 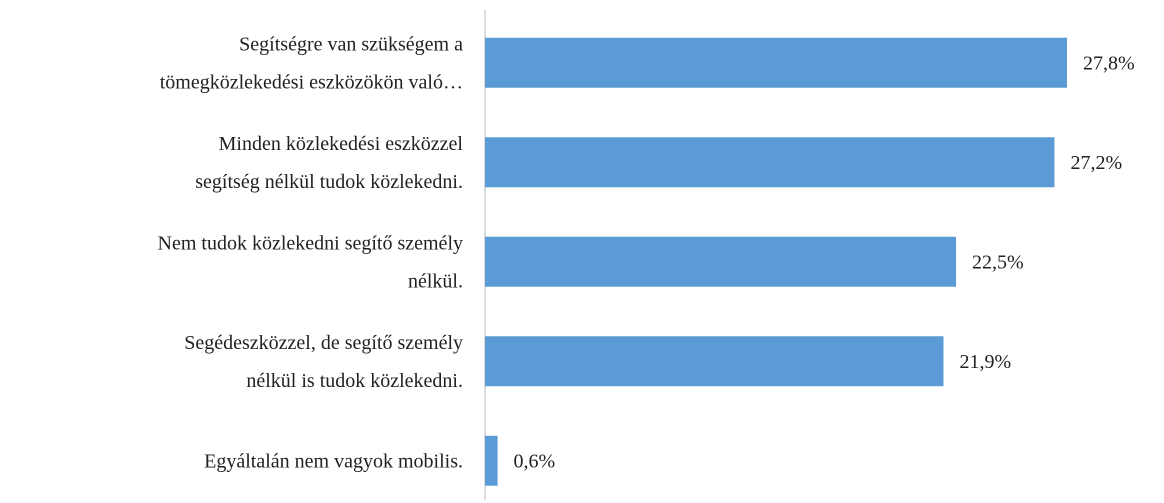 What do you see at coordinates (985, 362) in the screenshot?
I see `value-label: 21,9%` at bounding box center [985, 362].